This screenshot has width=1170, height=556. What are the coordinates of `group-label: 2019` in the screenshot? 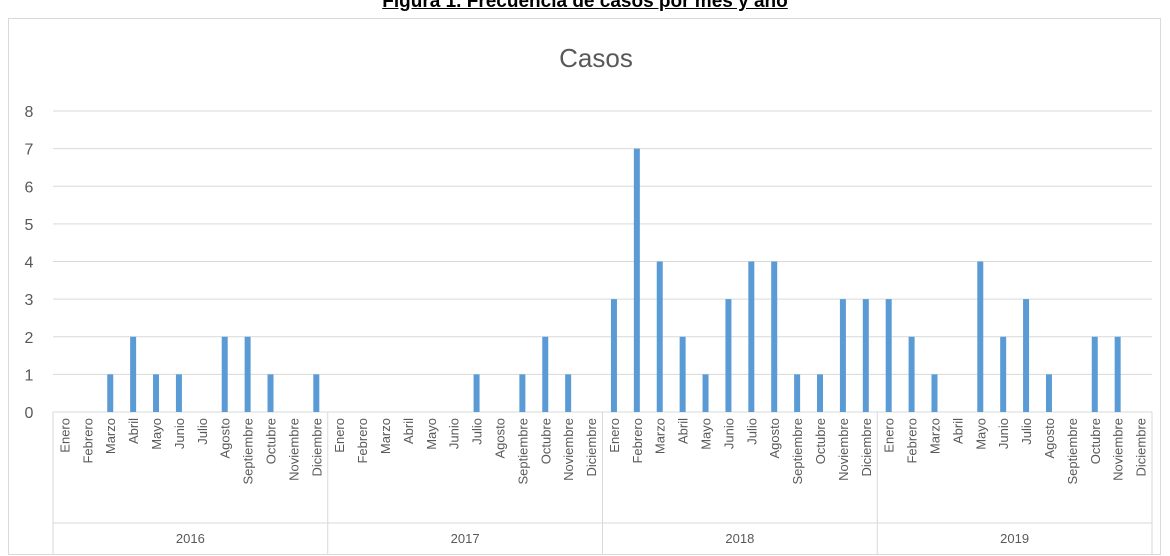 It's located at (1014, 538).